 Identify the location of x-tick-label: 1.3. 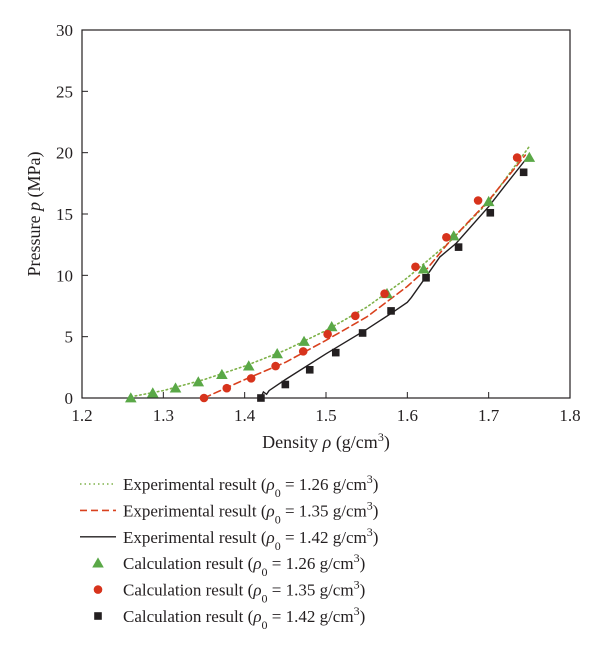
(163, 415).